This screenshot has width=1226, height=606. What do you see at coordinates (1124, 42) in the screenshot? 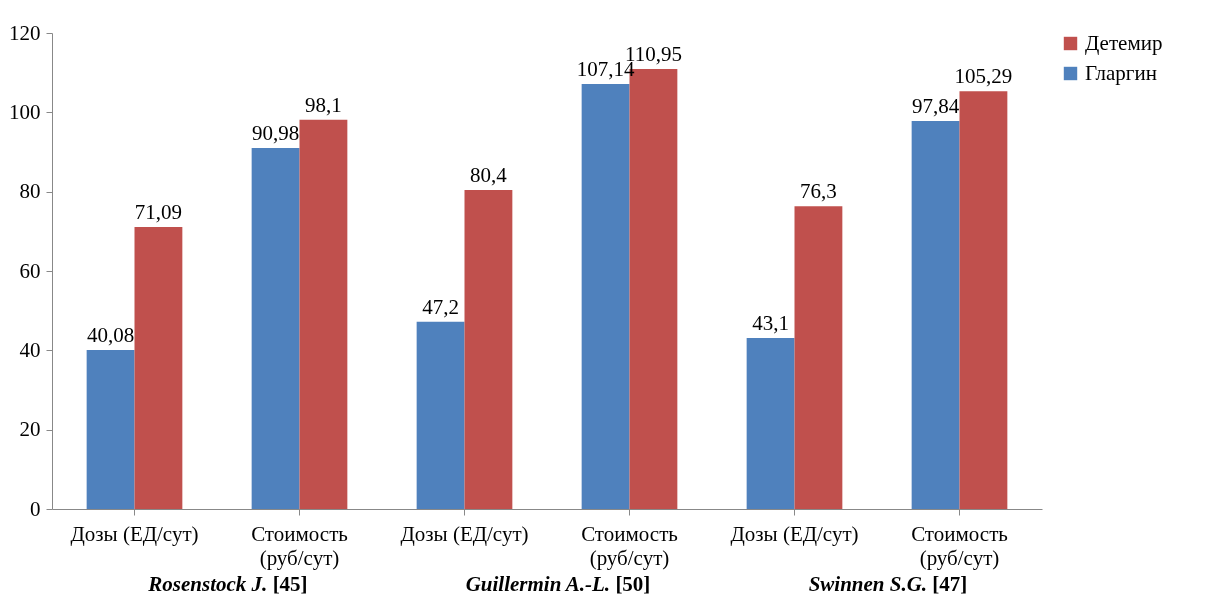
I see `legend-label: Детемир` at bounding box center [1124, 42].